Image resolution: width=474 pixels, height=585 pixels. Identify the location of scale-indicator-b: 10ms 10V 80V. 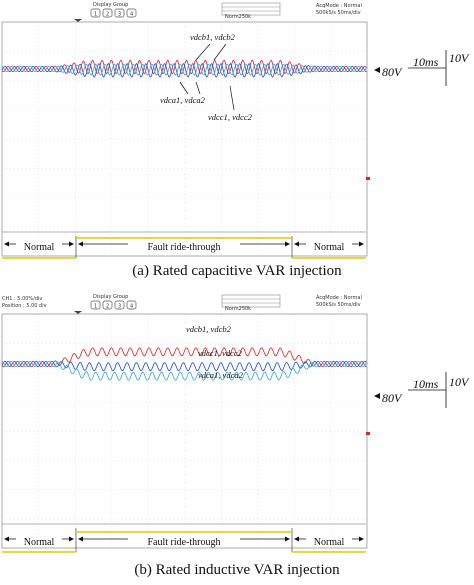
(422, 390).